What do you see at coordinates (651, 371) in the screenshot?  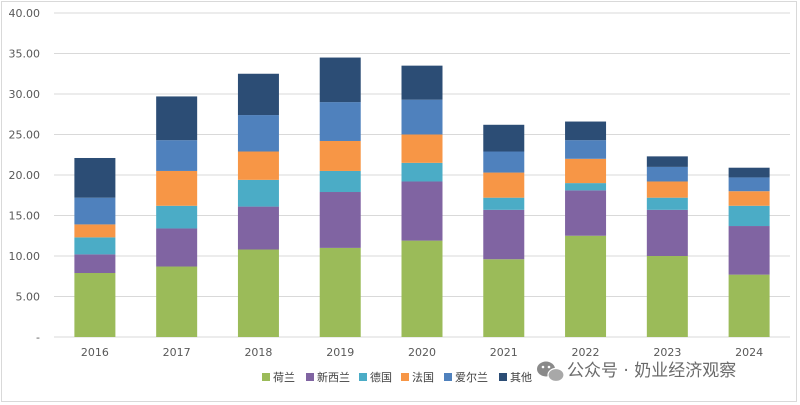 I see `watermark-text: 公众号 · 奶业经济观察` at bounding box center [651, 371].